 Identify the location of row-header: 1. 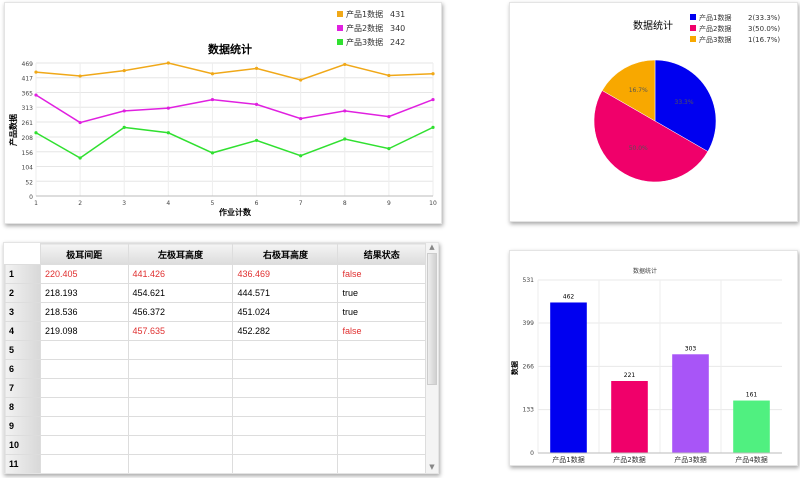
(22, 274).